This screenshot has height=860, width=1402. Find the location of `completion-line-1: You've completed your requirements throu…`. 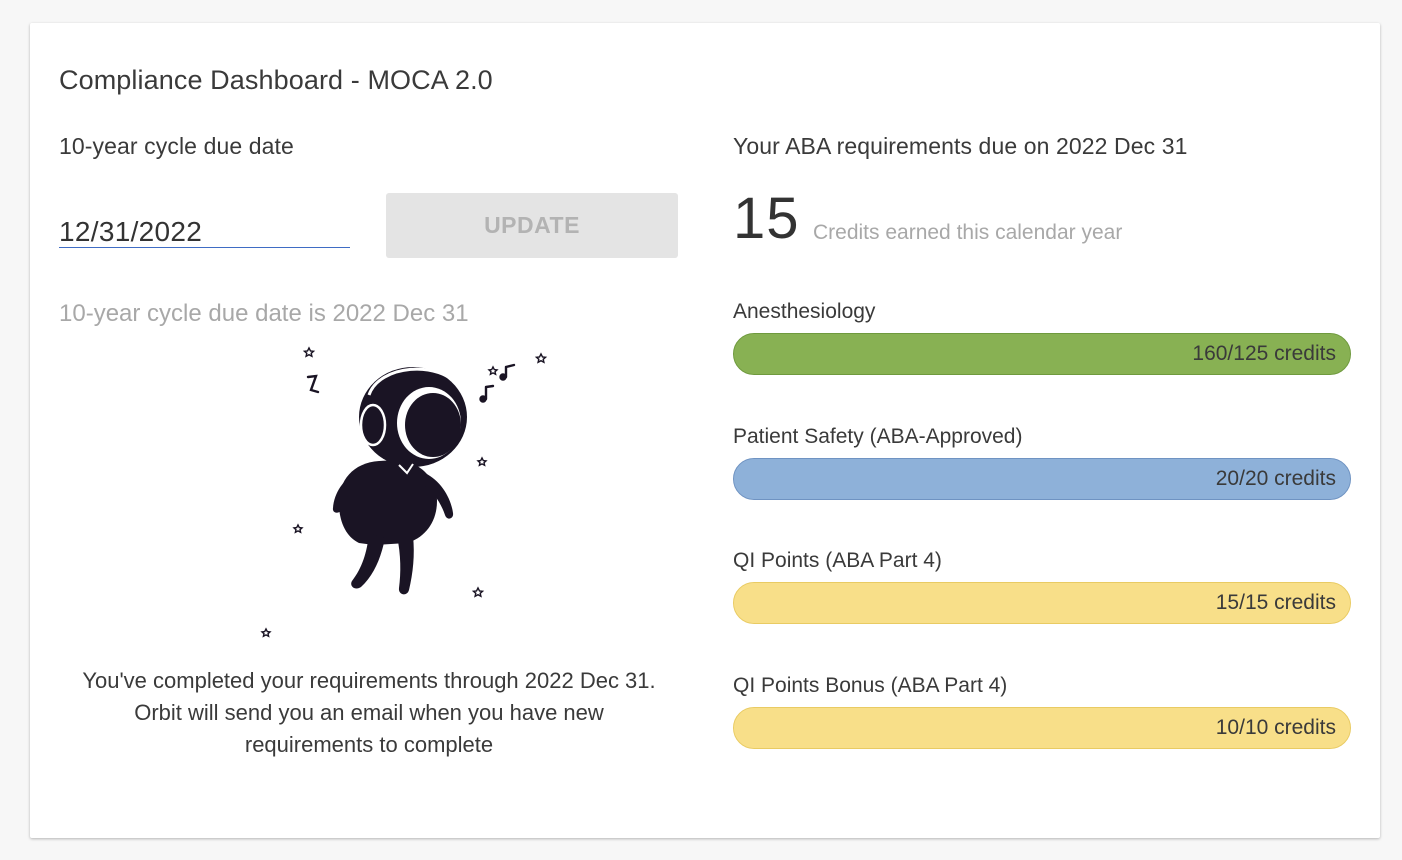

completion-line-1: You've completed your requirements throu… is located at coordinates (369, 680).